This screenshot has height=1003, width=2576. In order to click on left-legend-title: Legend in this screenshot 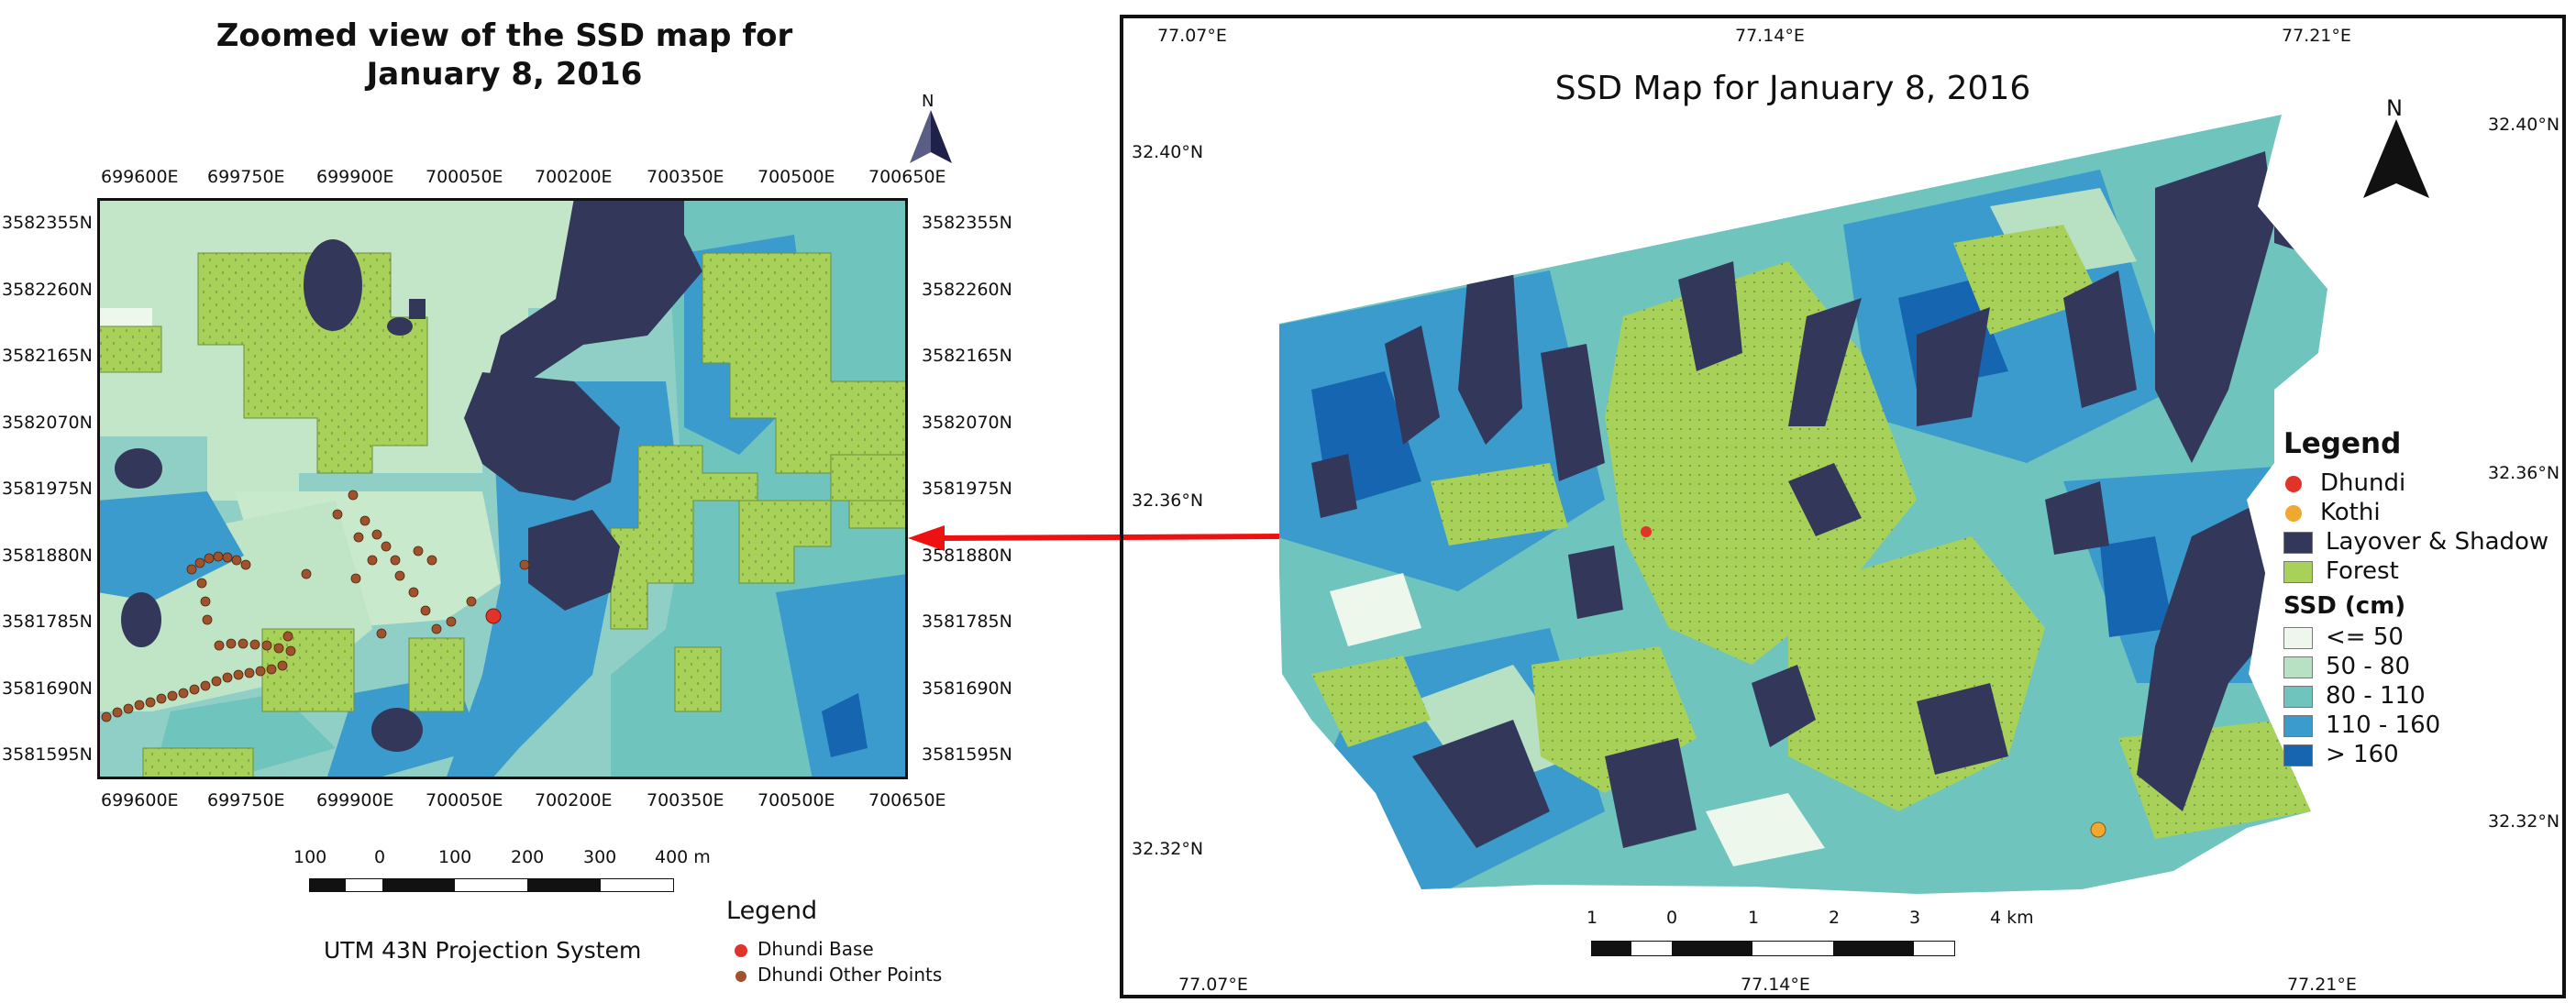, I will do `click(772, 911)`.